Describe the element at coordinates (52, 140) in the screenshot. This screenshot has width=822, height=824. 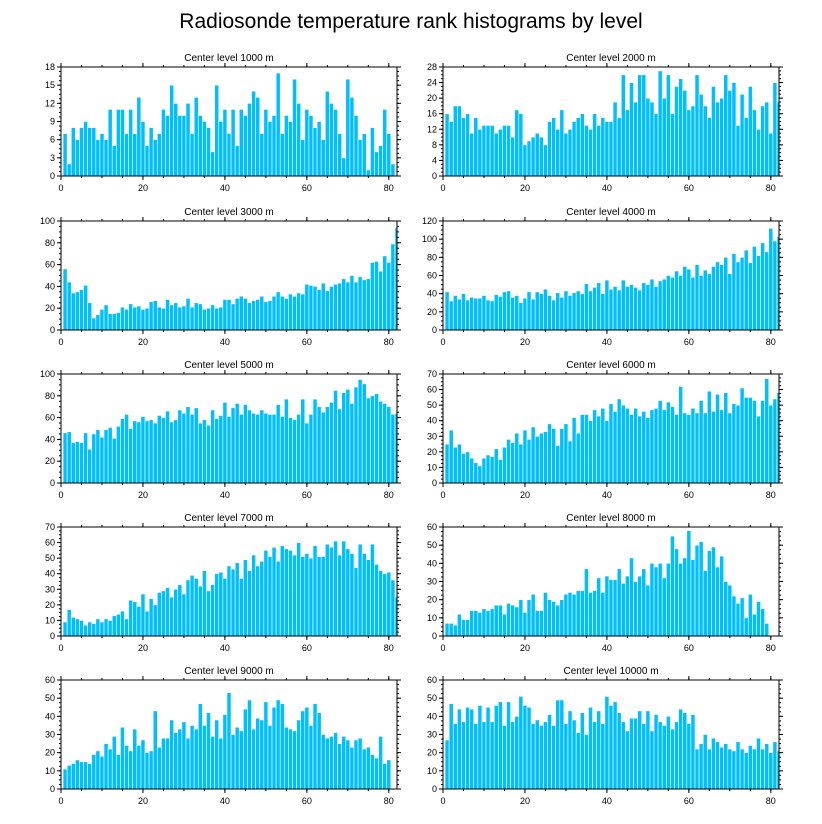
I see `y-tick-label: 6` at that location.